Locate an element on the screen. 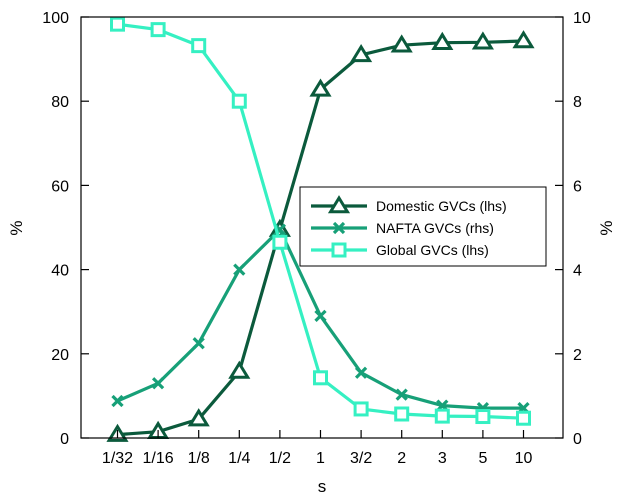  x-tick-label: 10 is located at coordinates (524, 458).